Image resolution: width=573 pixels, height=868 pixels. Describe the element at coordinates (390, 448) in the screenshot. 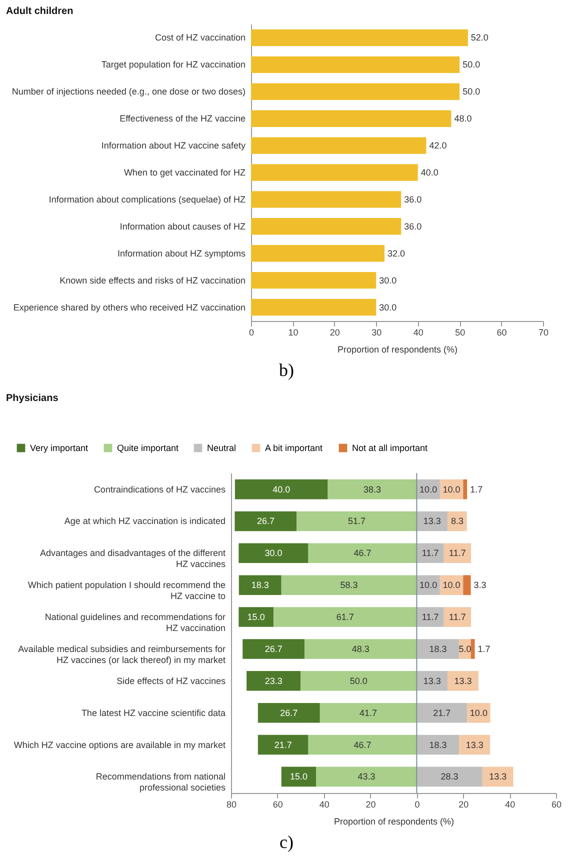

I see `legend-label: Not at all important` at that location.